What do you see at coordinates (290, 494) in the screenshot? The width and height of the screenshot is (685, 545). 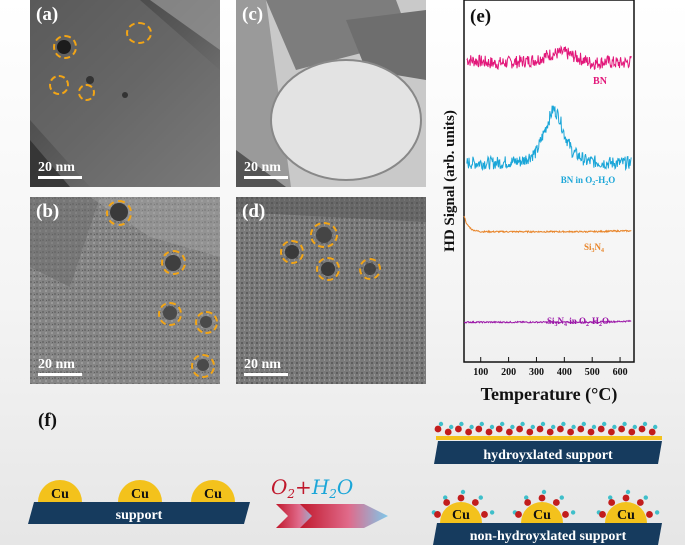 I see `formula-sub: 2` at bounding box center [290, 494].